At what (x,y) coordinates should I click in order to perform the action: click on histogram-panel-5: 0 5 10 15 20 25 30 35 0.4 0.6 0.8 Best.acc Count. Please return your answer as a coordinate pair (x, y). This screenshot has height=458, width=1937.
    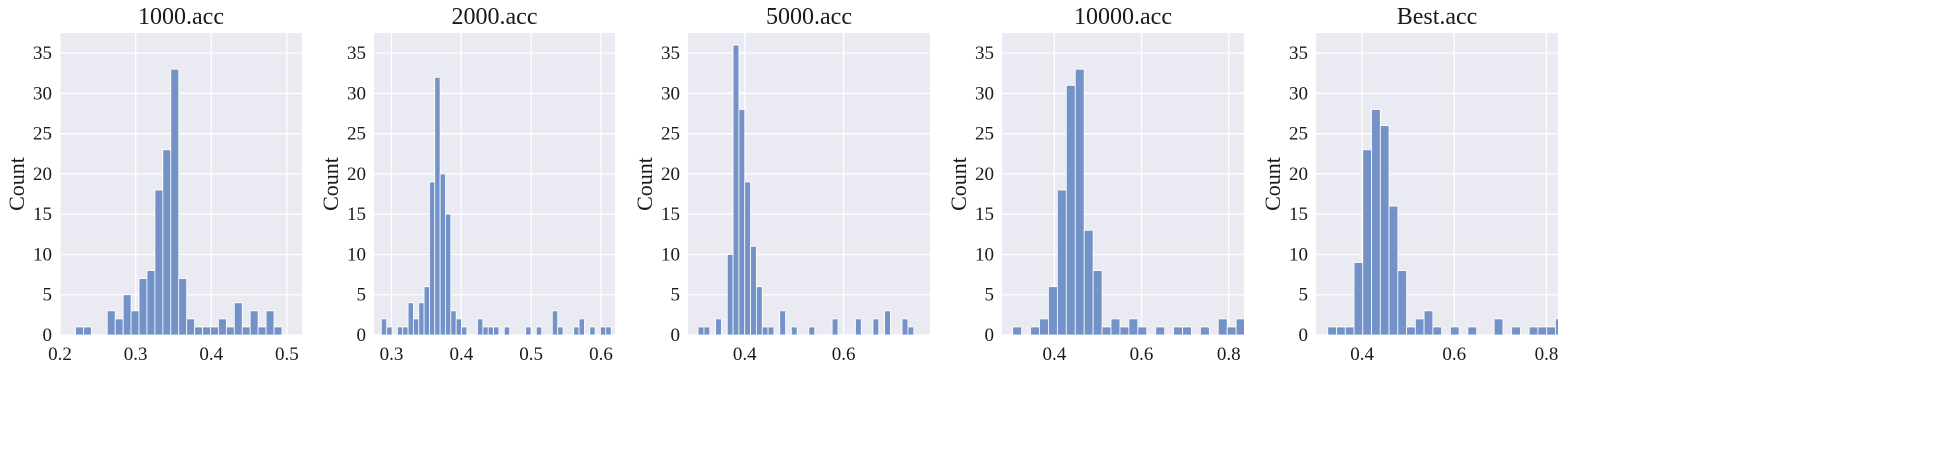
    Looking at the image, I should click on (1421, 184).